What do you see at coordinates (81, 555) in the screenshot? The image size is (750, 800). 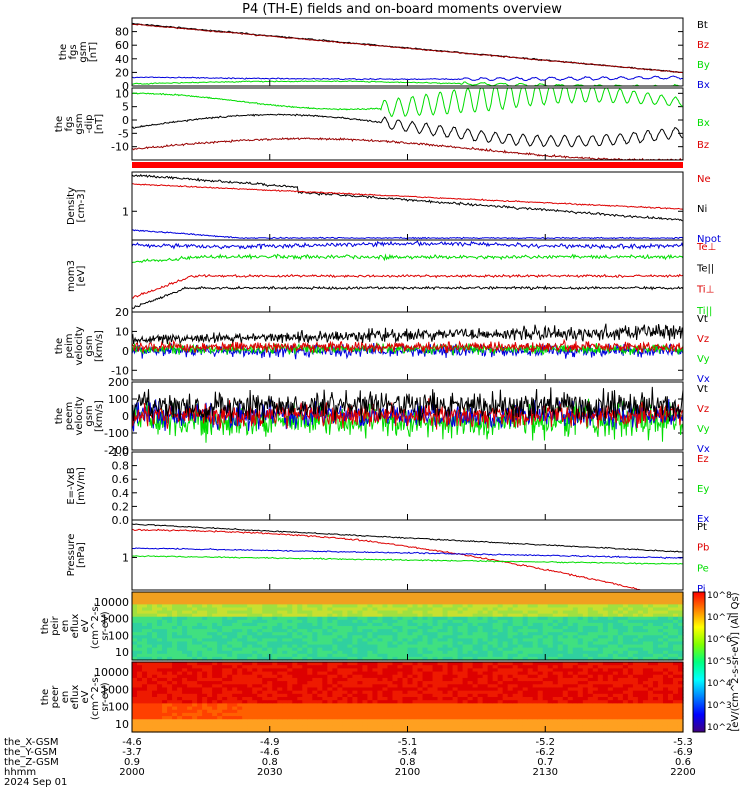 I see `y-axis-label: [nPa]` at bounding box center [81, 555].